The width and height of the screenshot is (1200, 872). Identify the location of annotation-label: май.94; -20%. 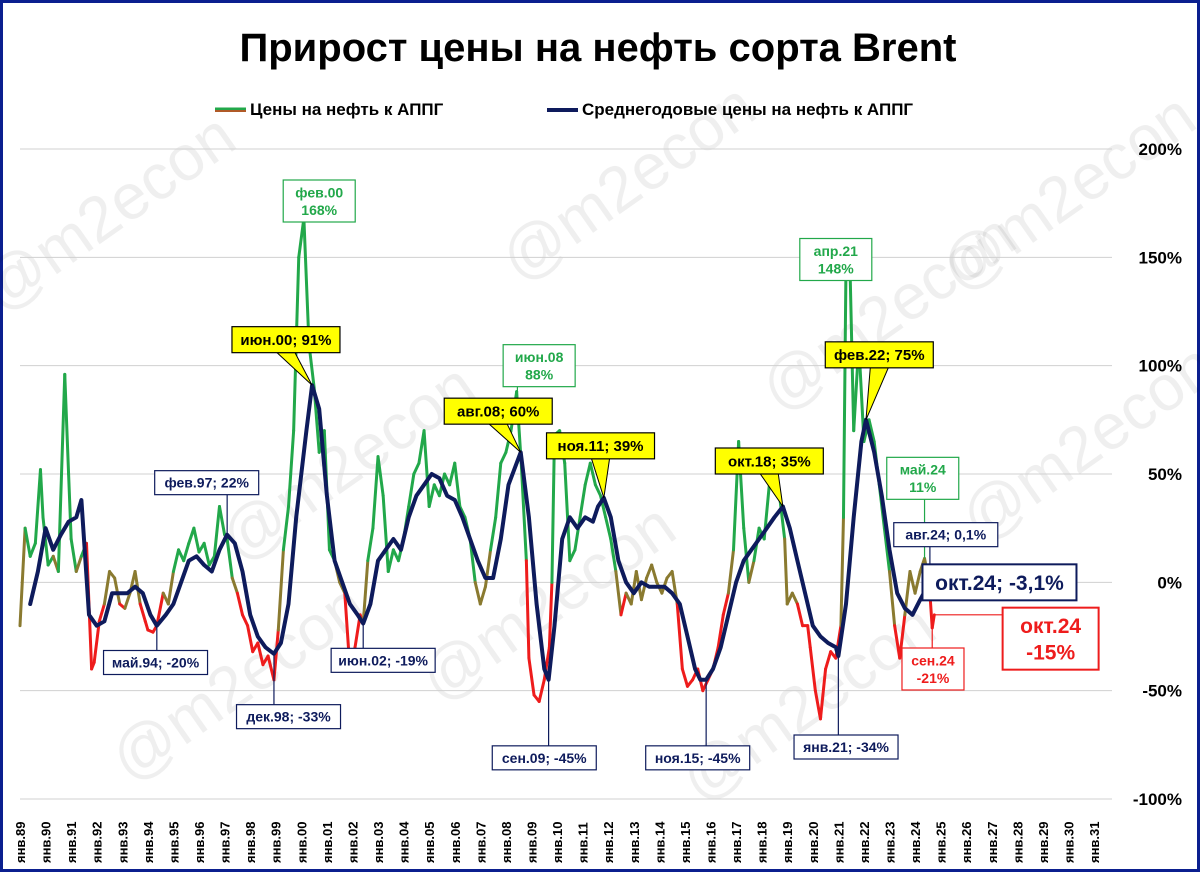
(156, 663).